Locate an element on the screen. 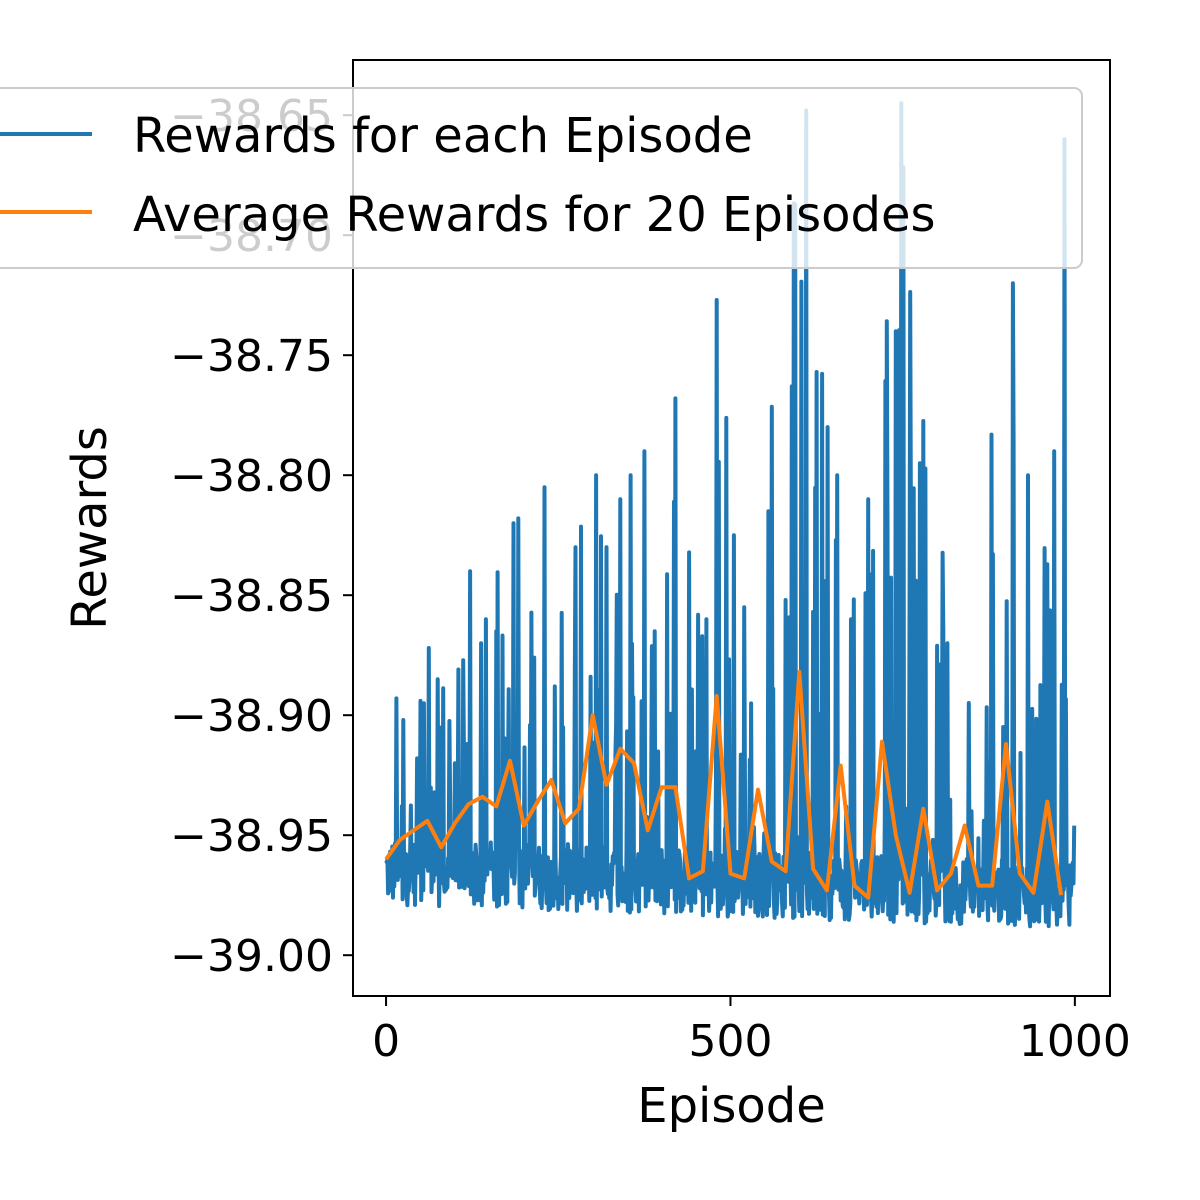 The width and height of the screenshot is (1200, 1200). legend-box is located at coordinates (541, 178).